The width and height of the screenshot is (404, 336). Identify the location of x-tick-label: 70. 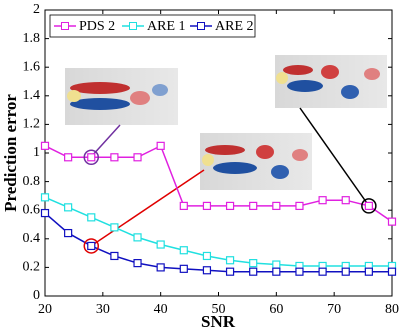
(334, 309).